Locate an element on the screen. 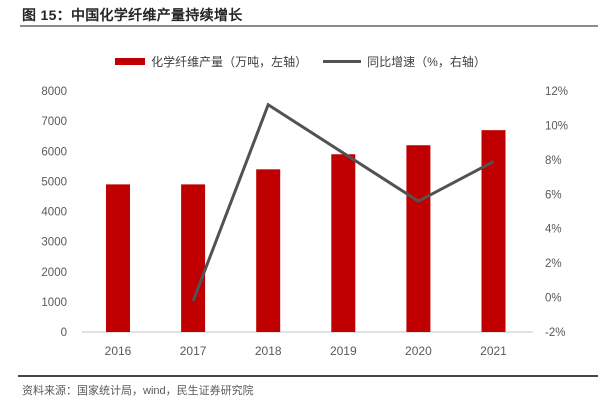 The image size is (601, 407). left-axis-tick: 1000 is located at coordinates (54, 303).